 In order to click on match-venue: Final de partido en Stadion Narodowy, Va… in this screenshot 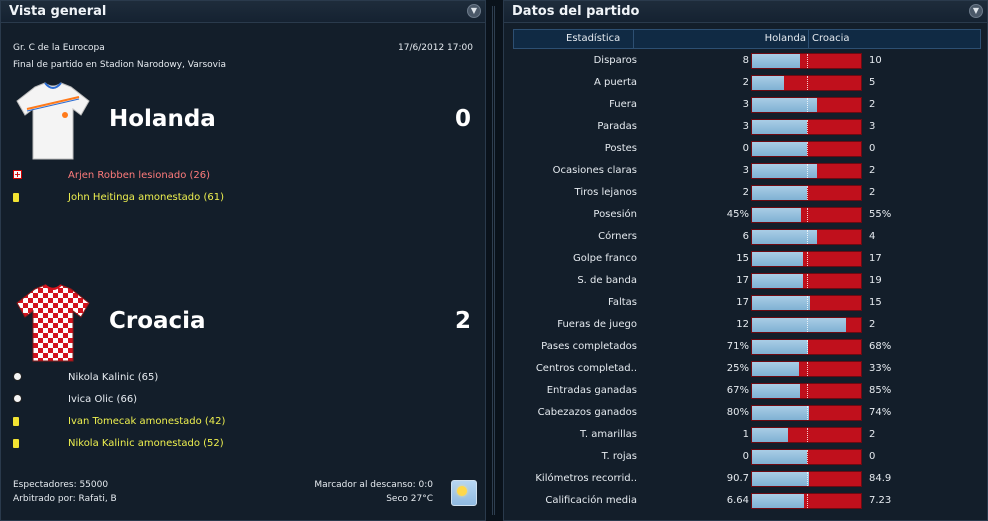, I will do `click(119, 65)`.